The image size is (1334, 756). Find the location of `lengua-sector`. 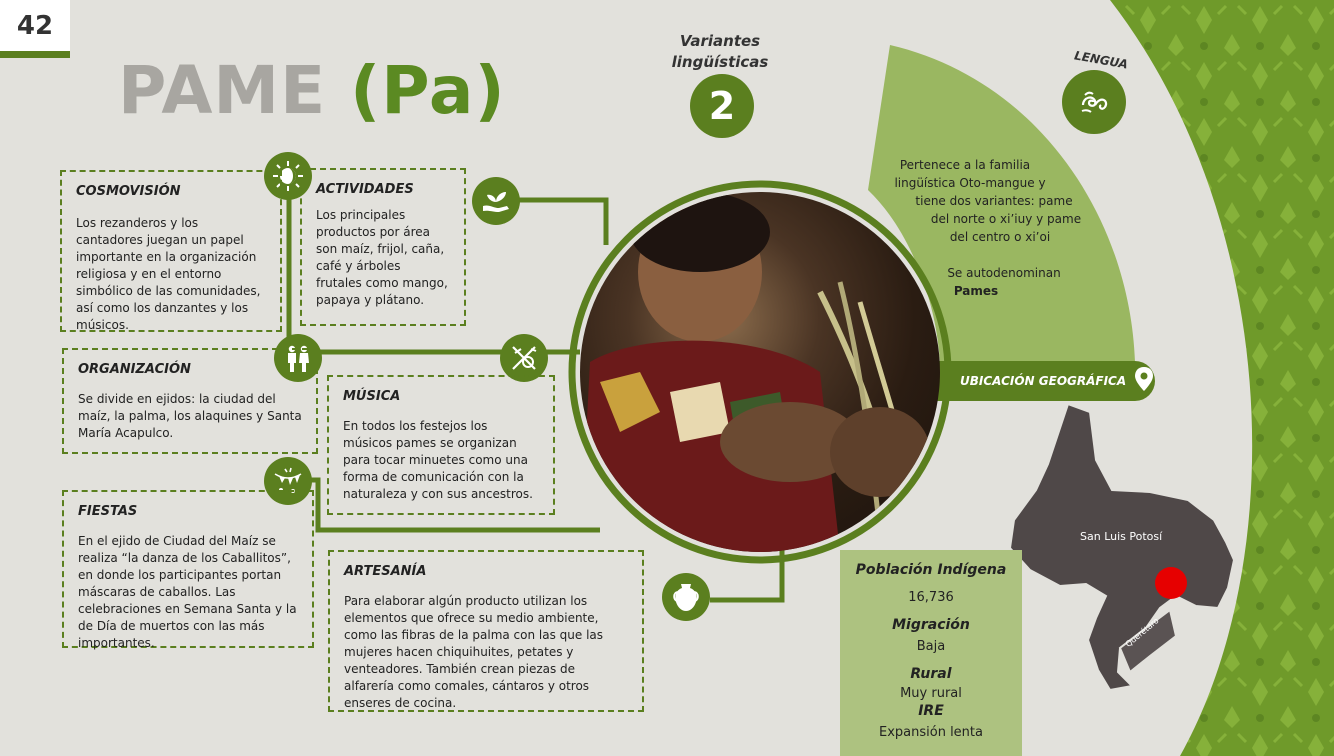

lengua-sector is located at coordinates (1001, 203).